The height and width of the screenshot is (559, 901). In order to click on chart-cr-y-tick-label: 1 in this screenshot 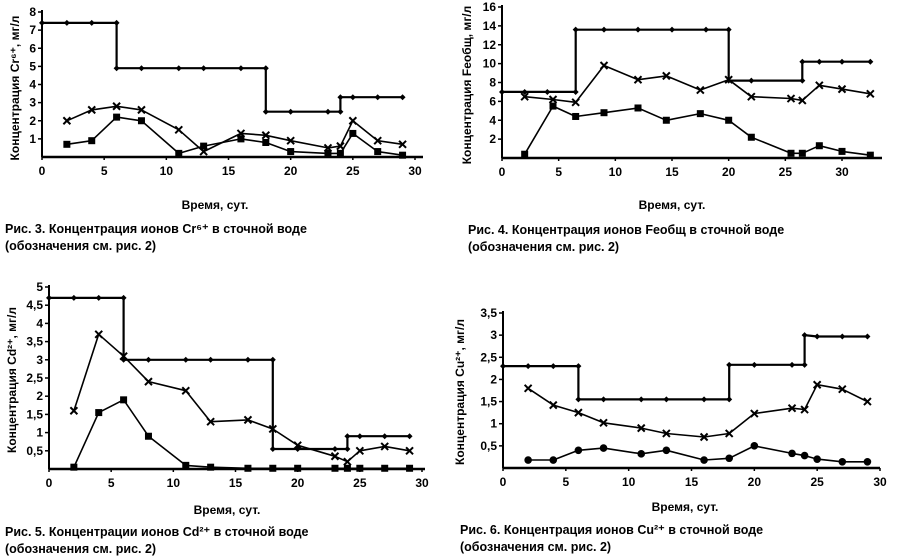, I will do `click(32, 139)`.